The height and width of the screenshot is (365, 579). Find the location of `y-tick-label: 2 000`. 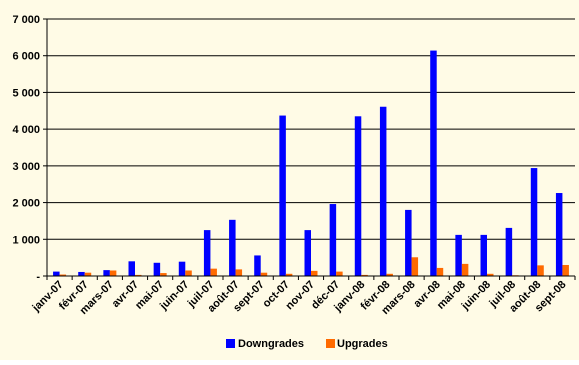

y-tick-label: 2 000 is located at coordinates (26, 204).